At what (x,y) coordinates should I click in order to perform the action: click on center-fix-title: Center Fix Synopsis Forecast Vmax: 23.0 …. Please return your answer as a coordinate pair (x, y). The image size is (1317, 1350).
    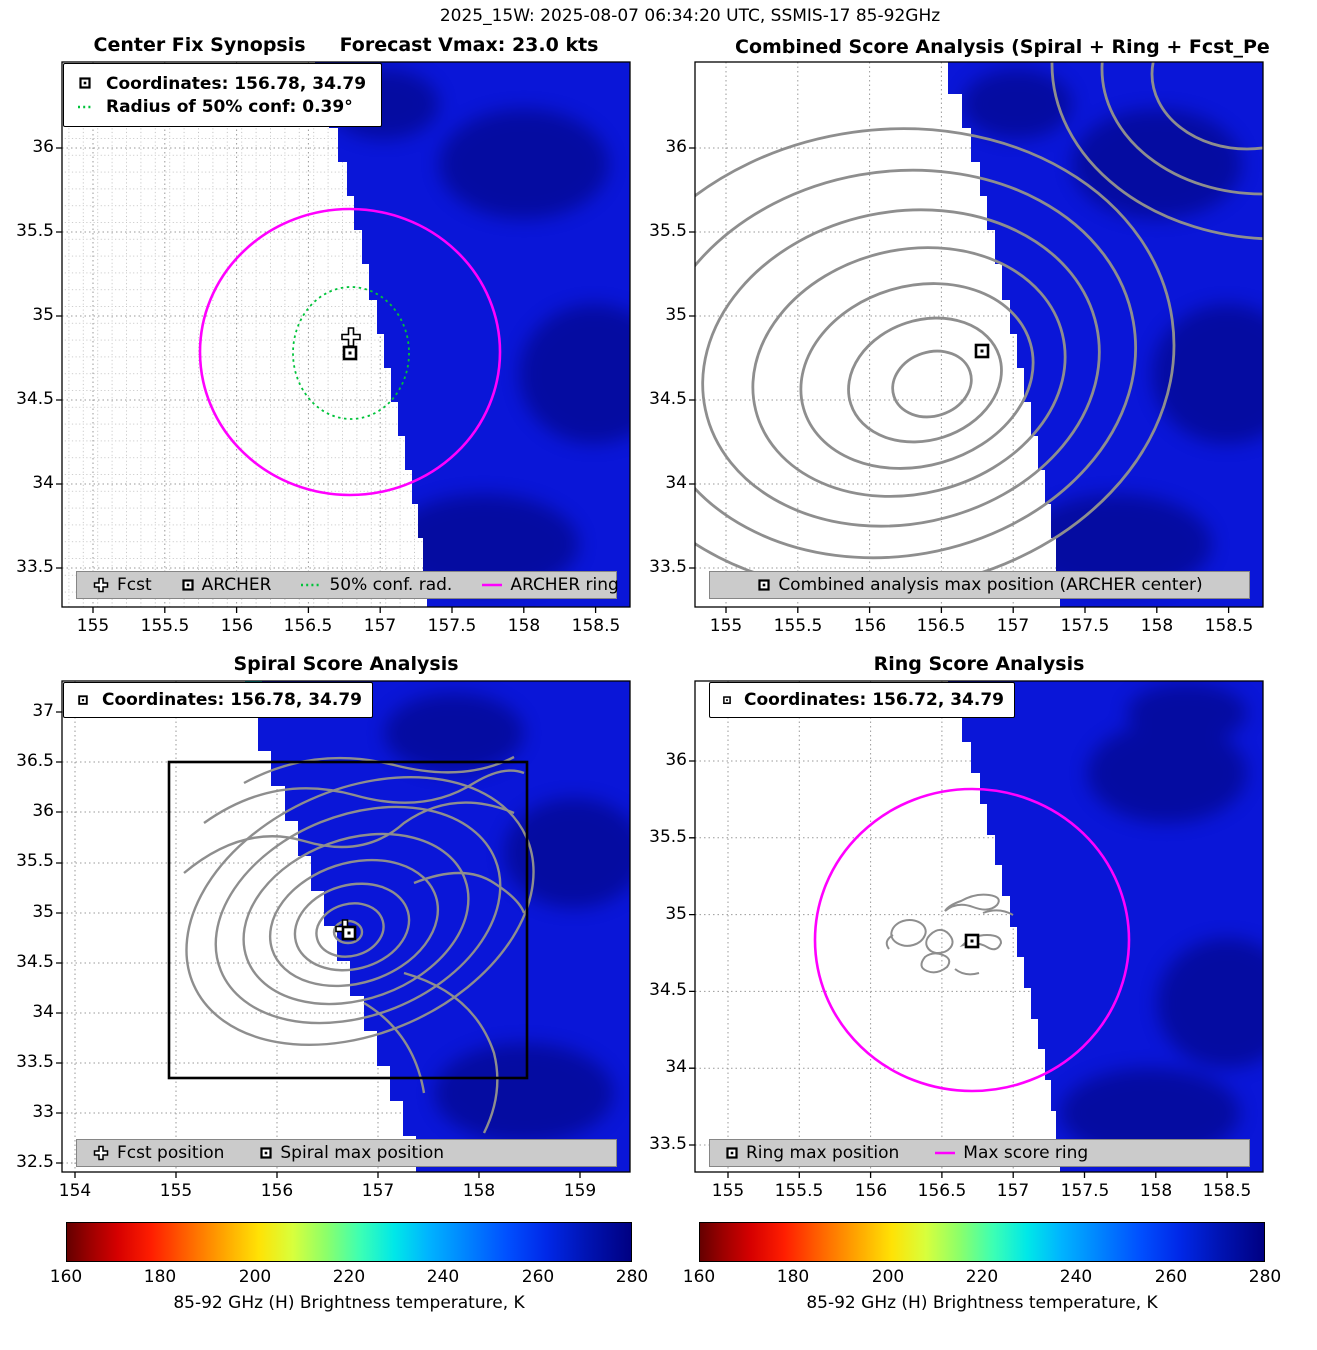
    Looking at the image, I should click on (346, 45).